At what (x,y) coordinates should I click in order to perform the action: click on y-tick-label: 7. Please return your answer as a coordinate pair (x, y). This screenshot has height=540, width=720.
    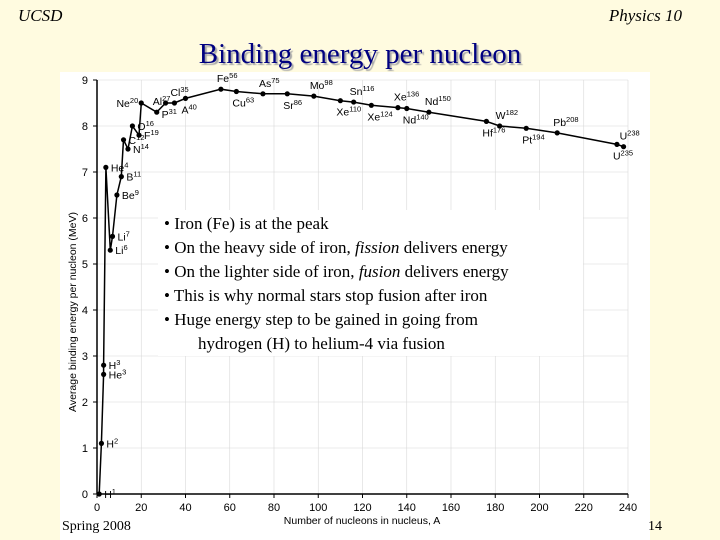
    Looking at the image, I should click on (85, 173).